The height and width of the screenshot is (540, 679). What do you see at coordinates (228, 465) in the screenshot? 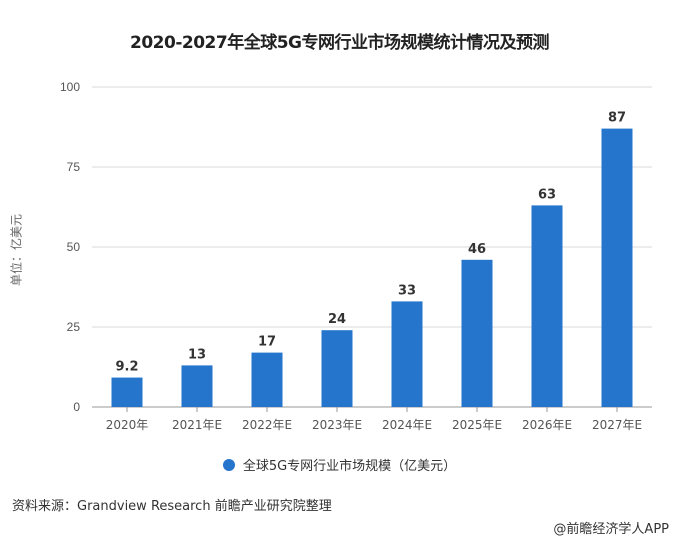
I see `legend-marker-icon` at bounding box center [228, 465].